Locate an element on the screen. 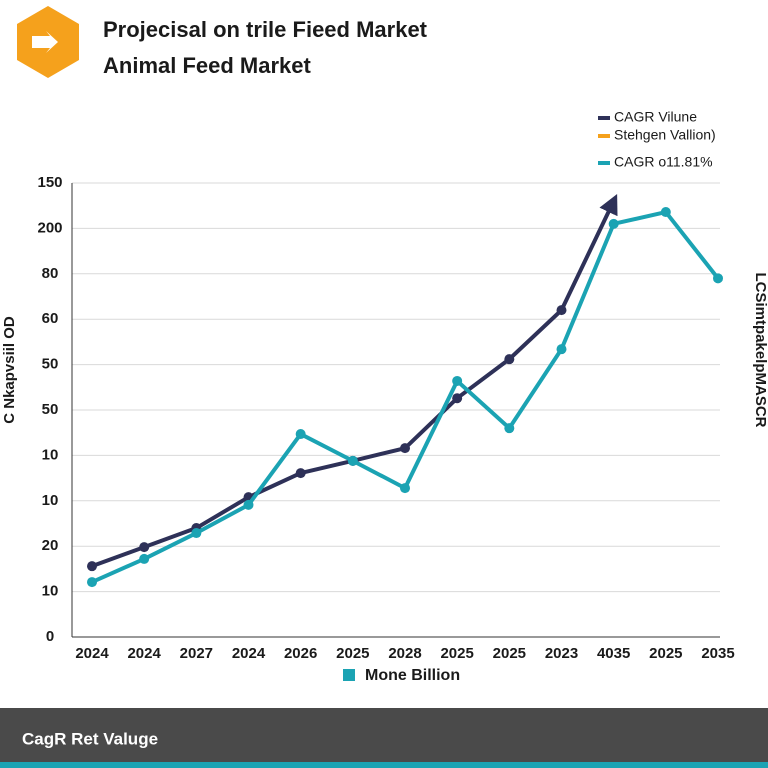 The width and height of the screenshot is (768, 768). y-tick-label: 20 is located at coordinates (50, 545).